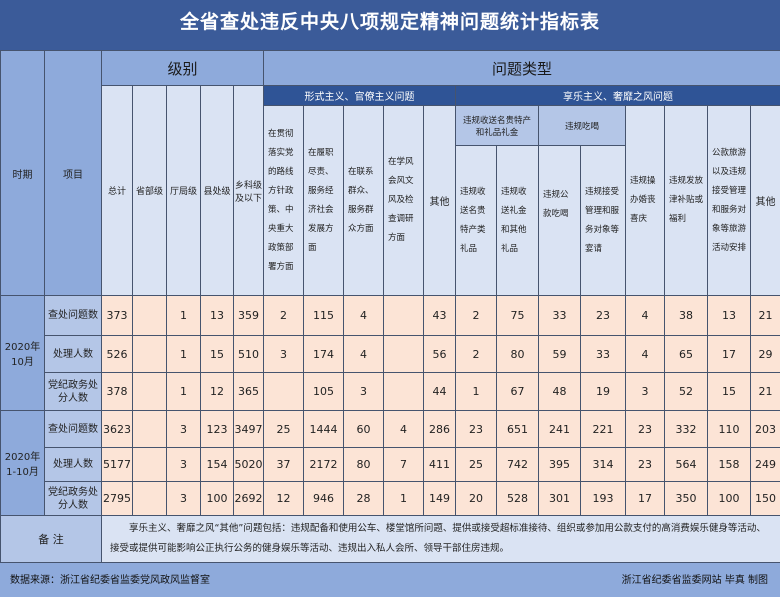  Describe the element at coordinates (559, 220) in the screenshot. I see `header-dining-public: 违规公款吃喝` at that location.